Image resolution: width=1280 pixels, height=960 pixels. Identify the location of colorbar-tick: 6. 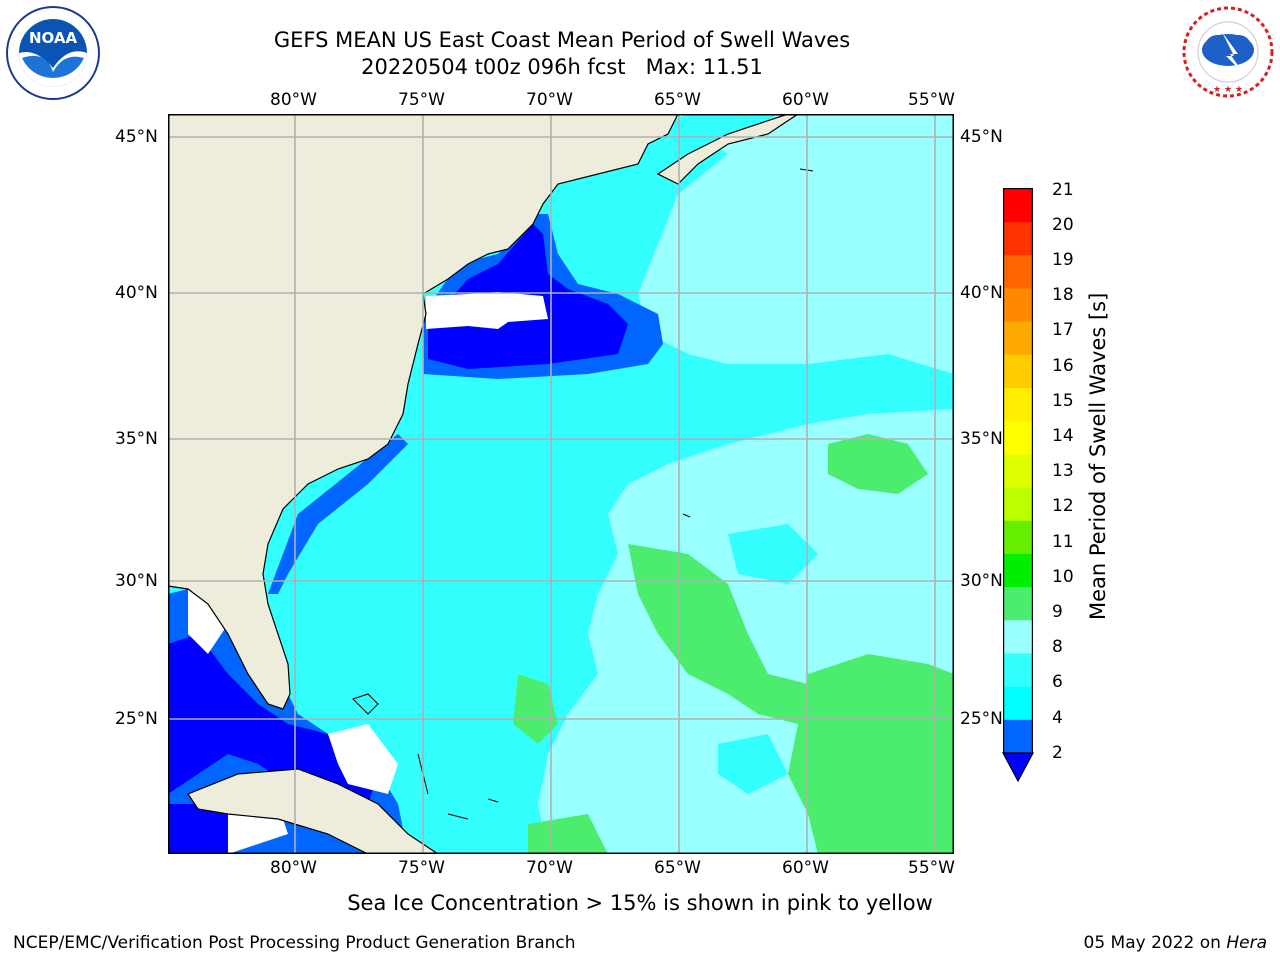
(1057, 682).